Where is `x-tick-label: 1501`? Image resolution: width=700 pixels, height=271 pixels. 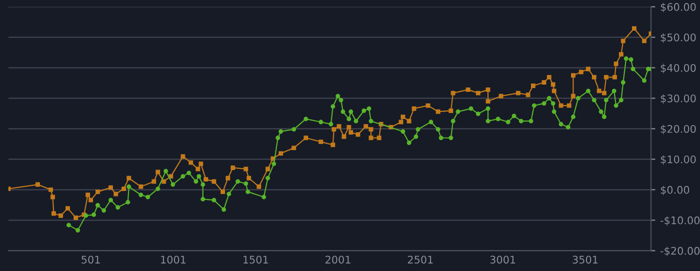
x-tick-label: 1501 is located at coordinates (256, 260).